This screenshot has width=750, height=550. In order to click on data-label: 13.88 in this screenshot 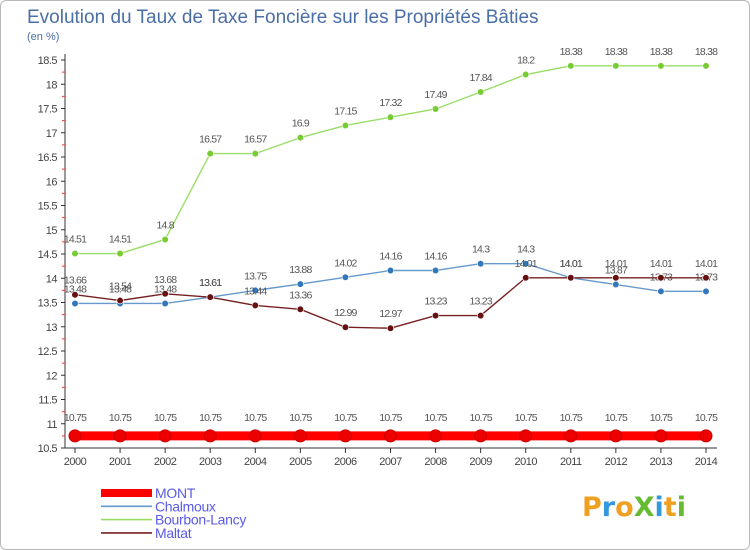, I will do `click(300, 270)`.